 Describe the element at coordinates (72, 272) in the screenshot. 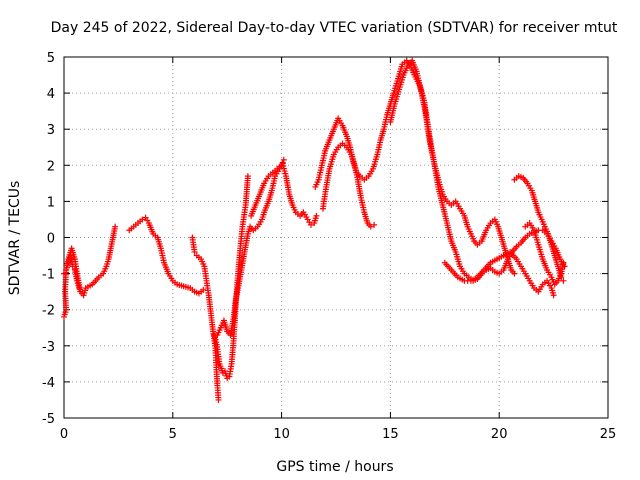

I see `series-track-b` at that location.